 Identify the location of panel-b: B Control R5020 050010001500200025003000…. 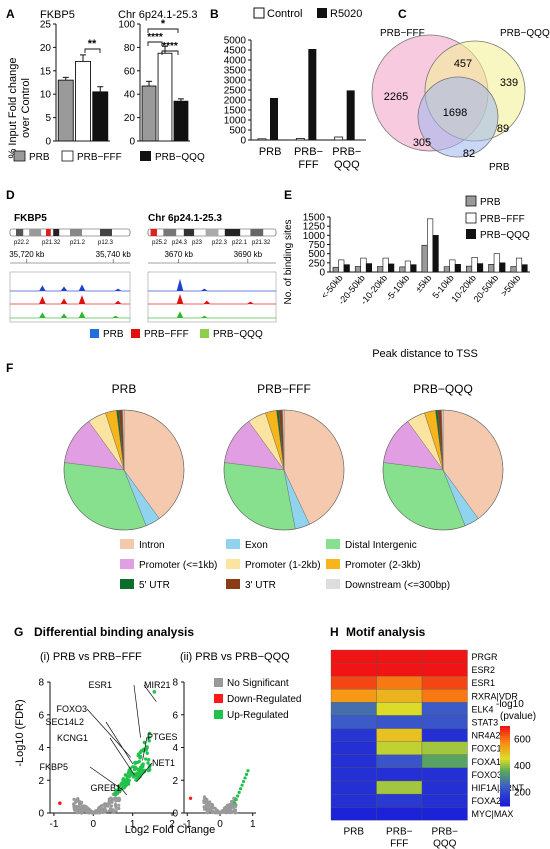
(288, 89).